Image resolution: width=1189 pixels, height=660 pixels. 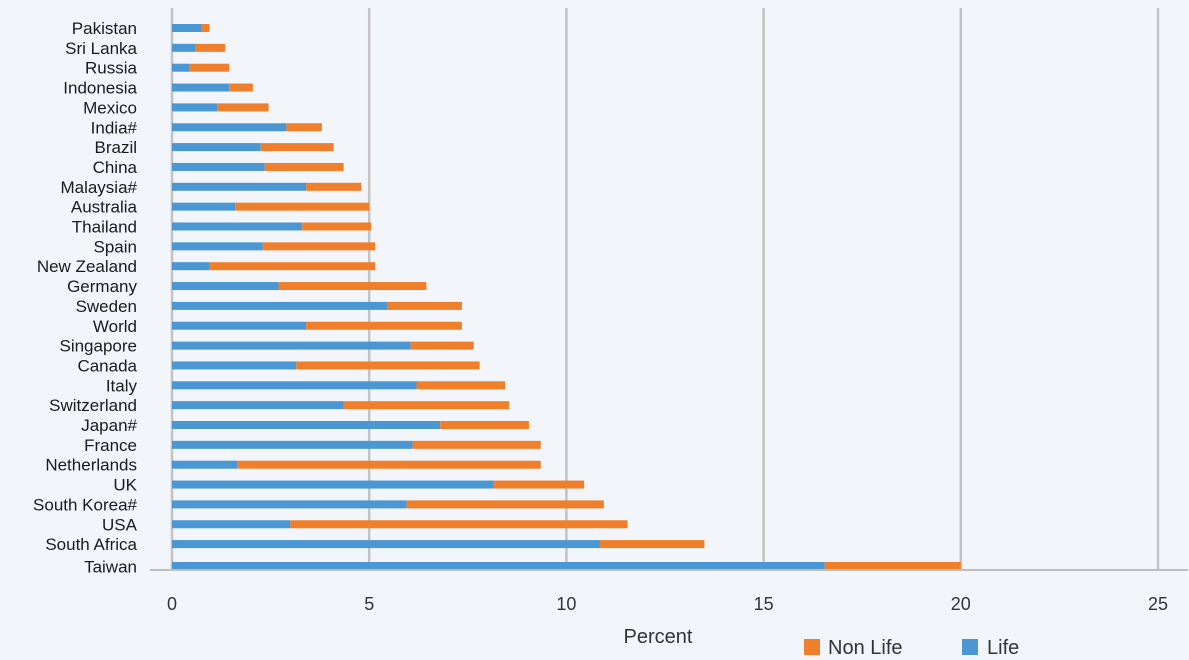 I want to click on bar-non-life-australia, so click(x=302, y=206).